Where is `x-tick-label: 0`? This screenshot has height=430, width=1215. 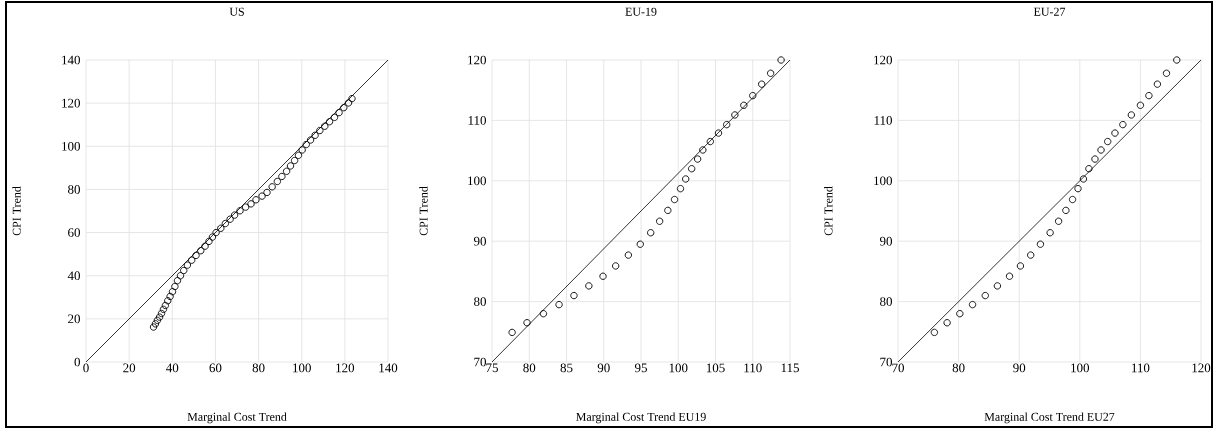
x-tick-label: 0 is located at coordinates (86, 368).